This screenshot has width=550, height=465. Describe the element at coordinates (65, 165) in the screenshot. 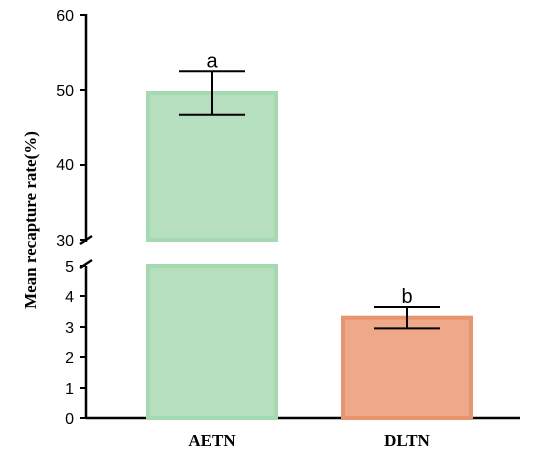

I see `y-tick-label: 40` at that location.